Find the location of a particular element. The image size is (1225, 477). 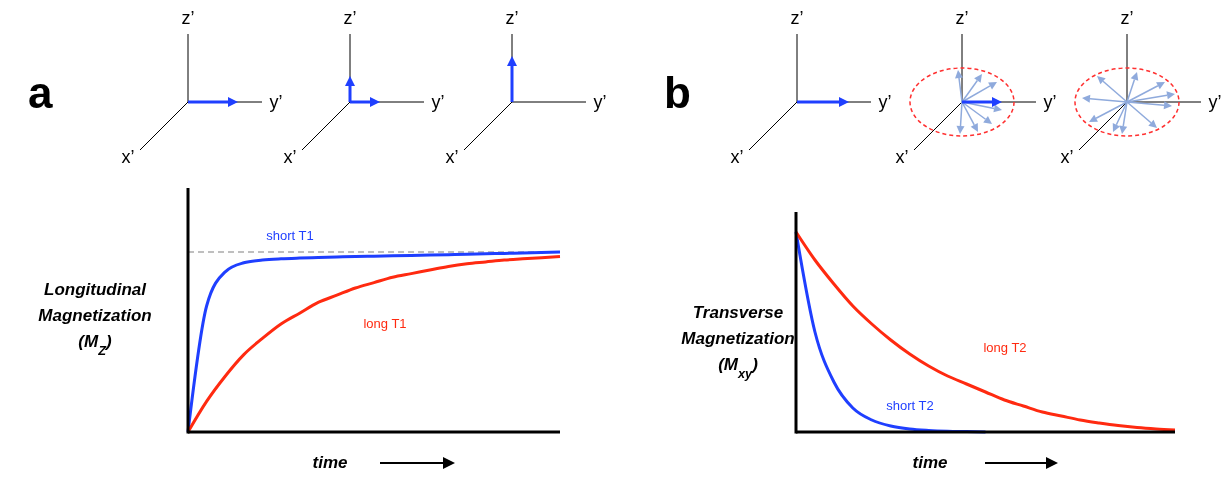

y-axis-title: Transverse Magnetization (M$_{xy}$) is located at coordinates (738, 342).